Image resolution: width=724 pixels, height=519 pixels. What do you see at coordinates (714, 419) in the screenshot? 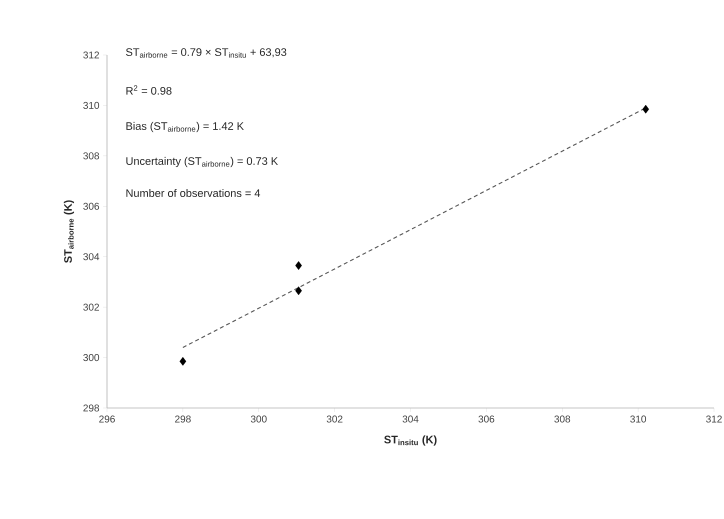
I see `x-tick-label: 312` at bounding box center [714, 419].